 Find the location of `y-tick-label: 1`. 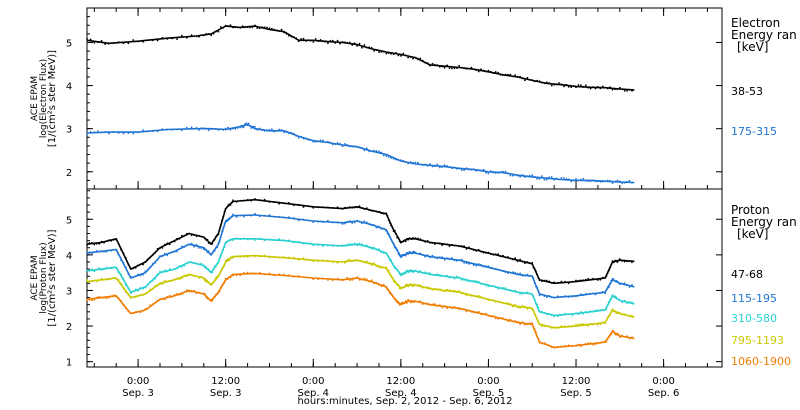

y-tick-label: 1 is located at coordinates (69, 363).